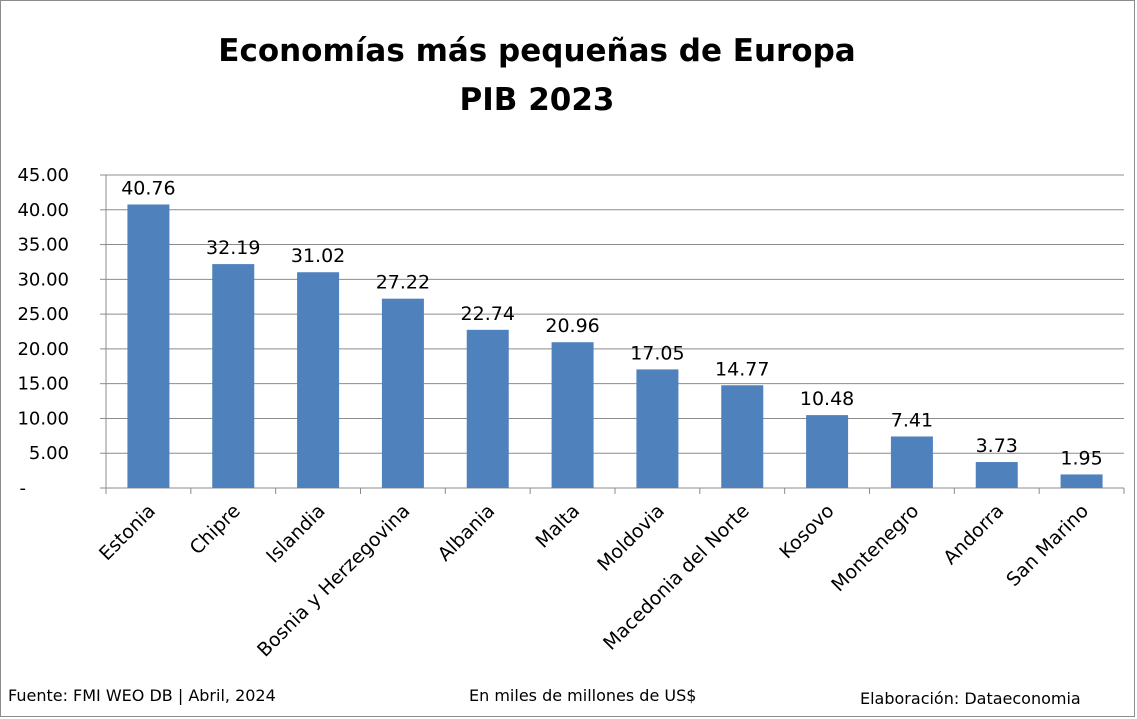  Describe the element at coordinates (142, 695) in the screenshot. I see `source-note: Fuente: FMI WEO DB | Abril, 2024` at that location.